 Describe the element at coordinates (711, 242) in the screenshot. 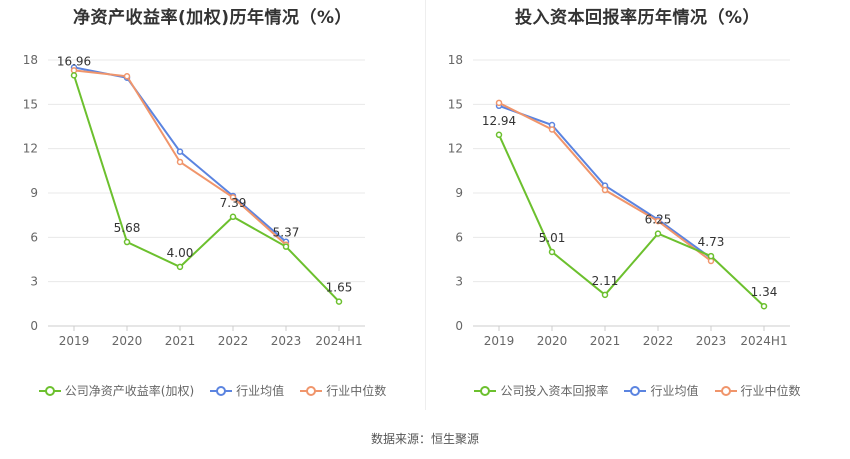

I see `data-label: 4.73` at that location.